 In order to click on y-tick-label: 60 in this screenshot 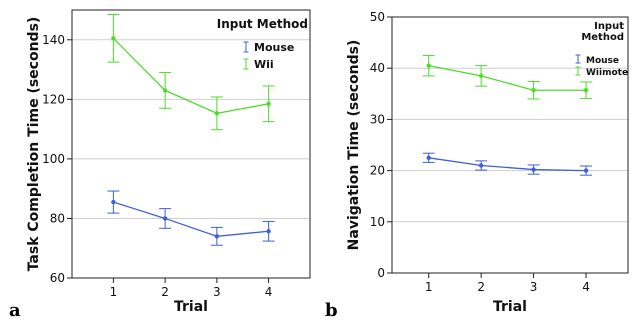, I will do `click(57, 278)`.